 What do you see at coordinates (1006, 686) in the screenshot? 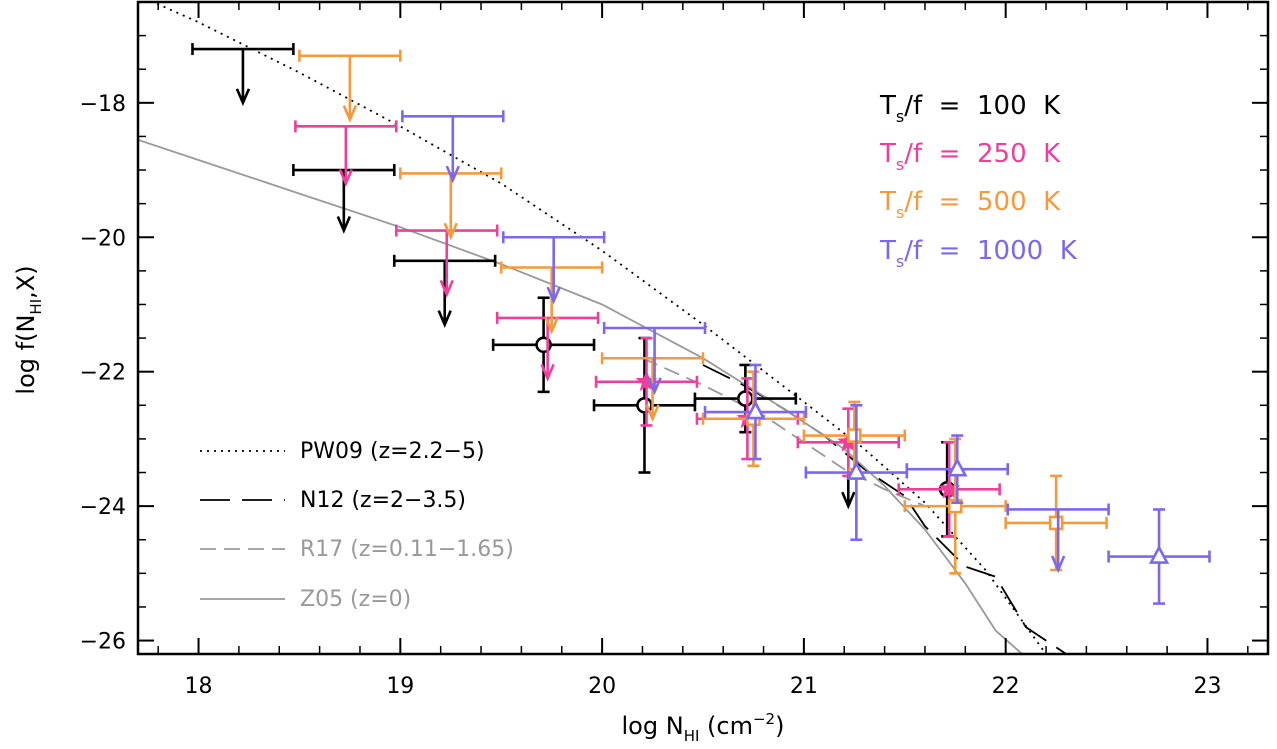
I see `x-tick-label: 22` at bounding box center [1006, 686].